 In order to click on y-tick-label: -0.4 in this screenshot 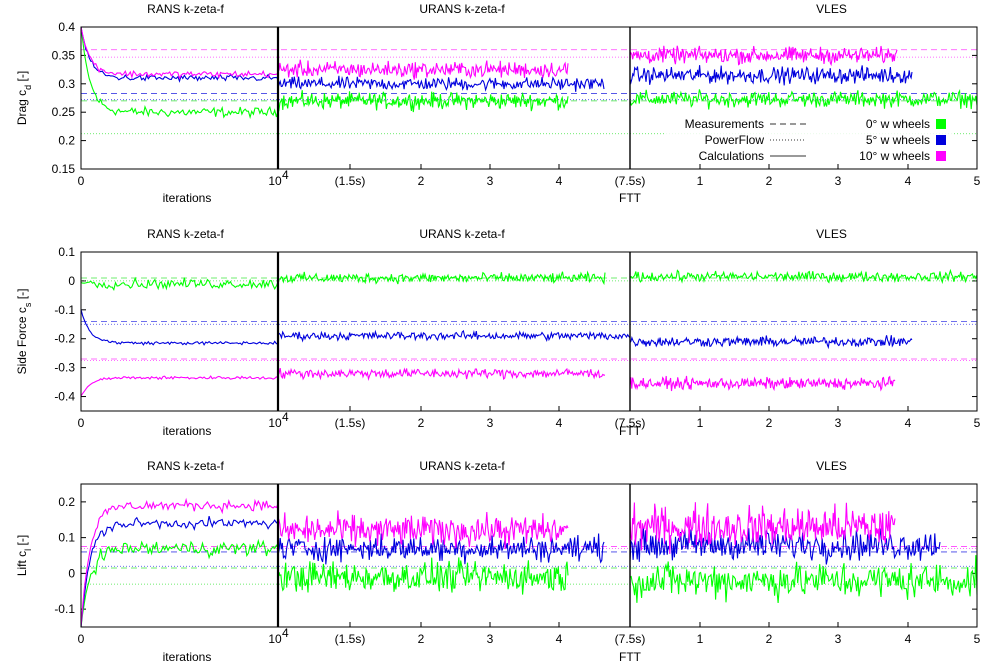, I will do `click(64, 397)`.